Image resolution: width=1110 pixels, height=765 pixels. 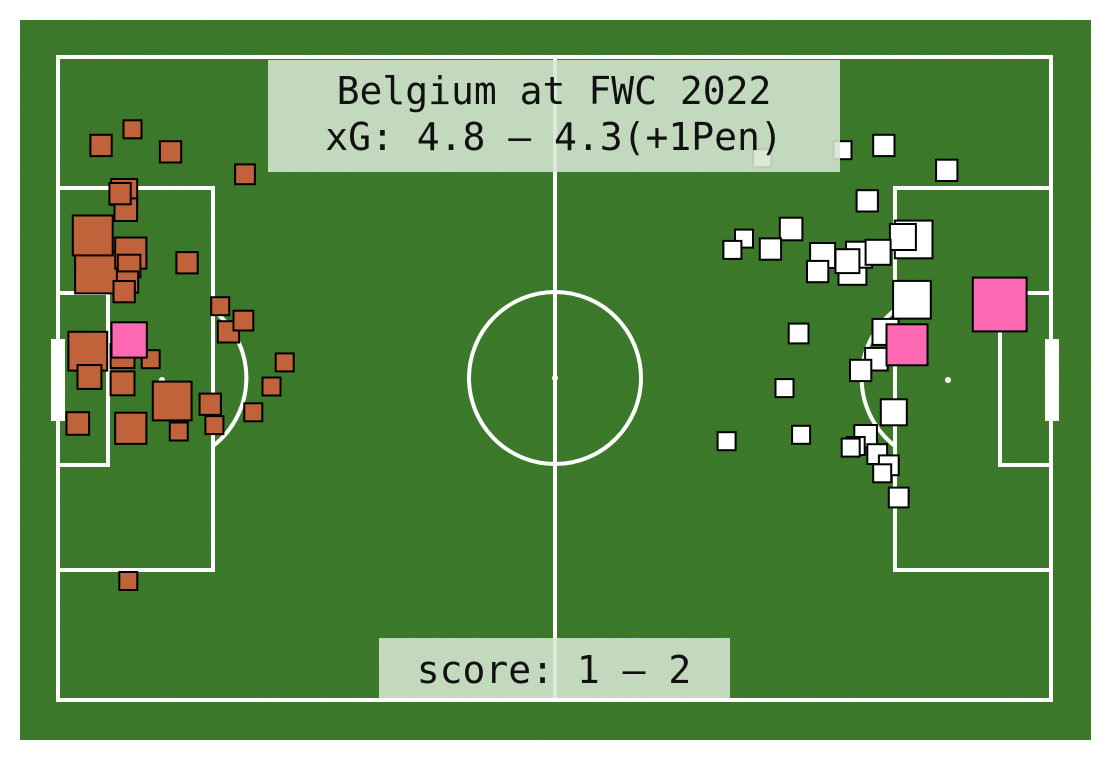 What do you see at coordinates (1052, 380) in the screenshot?
I see `right-goal` at bounding box center [1052, 380].